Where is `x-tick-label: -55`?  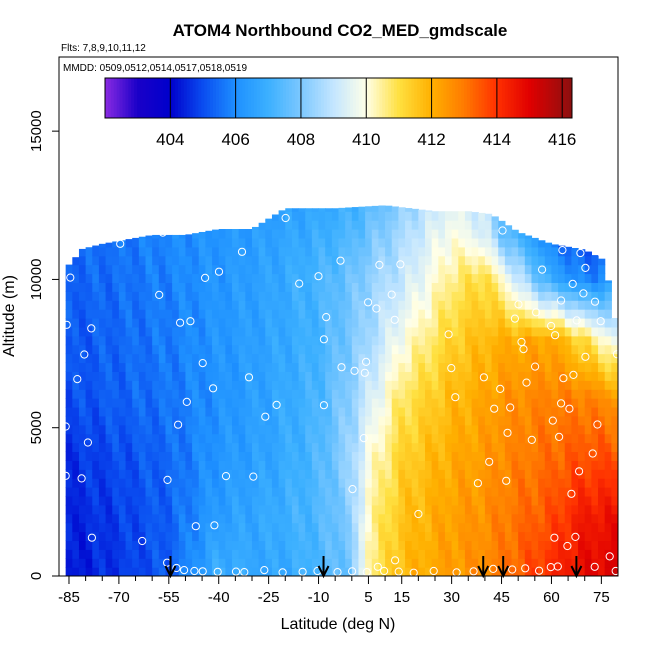 x-tick-label: -55 is located at coordinates (169, 597).